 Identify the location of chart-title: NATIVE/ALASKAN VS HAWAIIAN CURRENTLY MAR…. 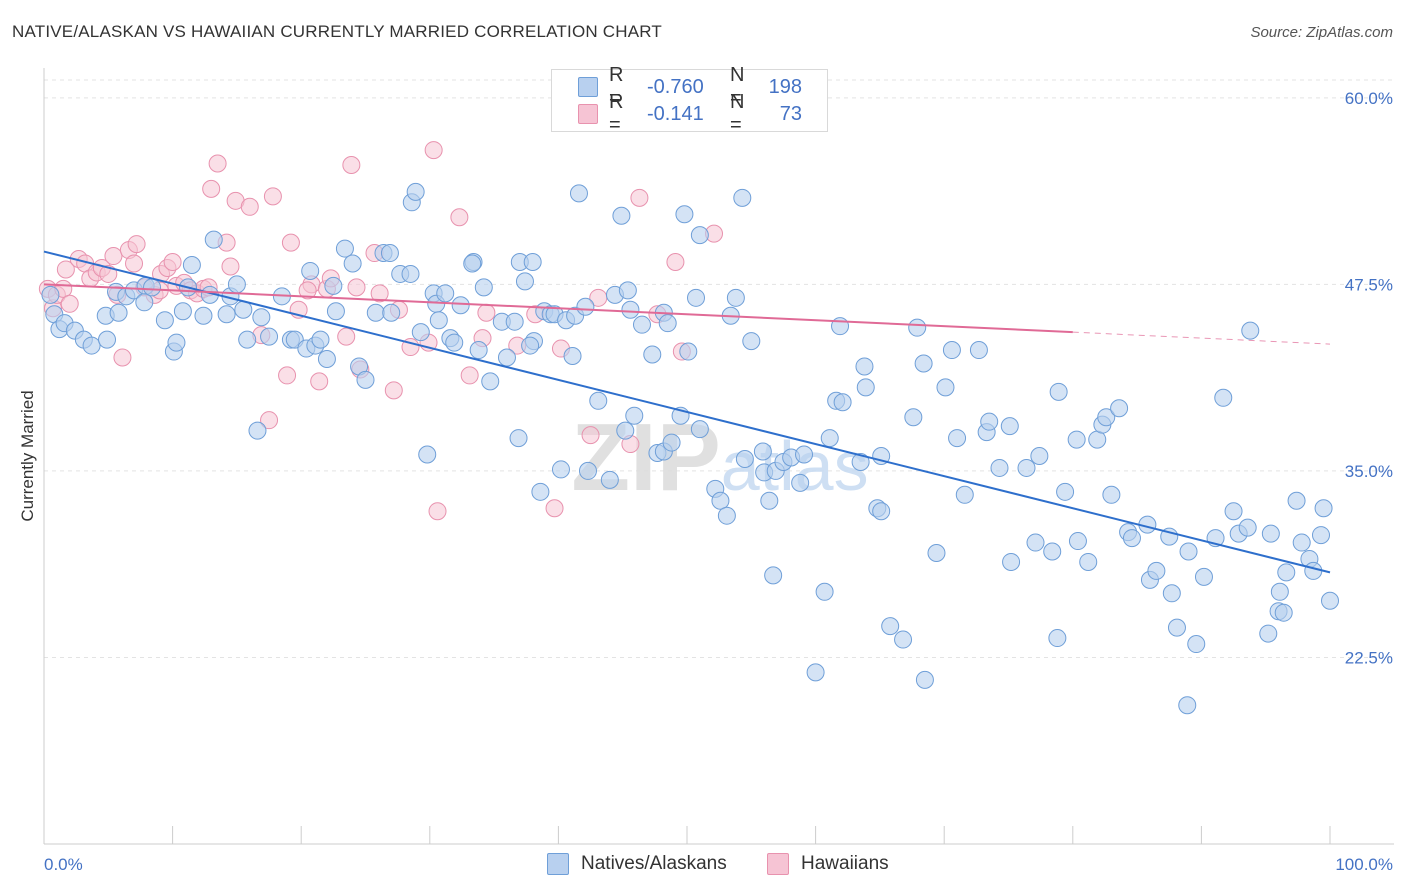
(337, 31).